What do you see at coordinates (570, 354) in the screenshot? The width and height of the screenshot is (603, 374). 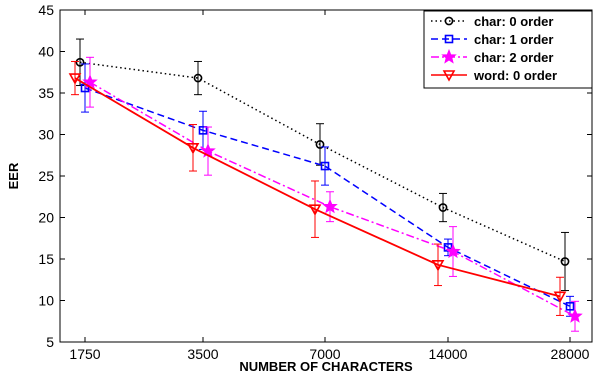 I see `x-tick-label: 28000` at bounding box center [570, 354].